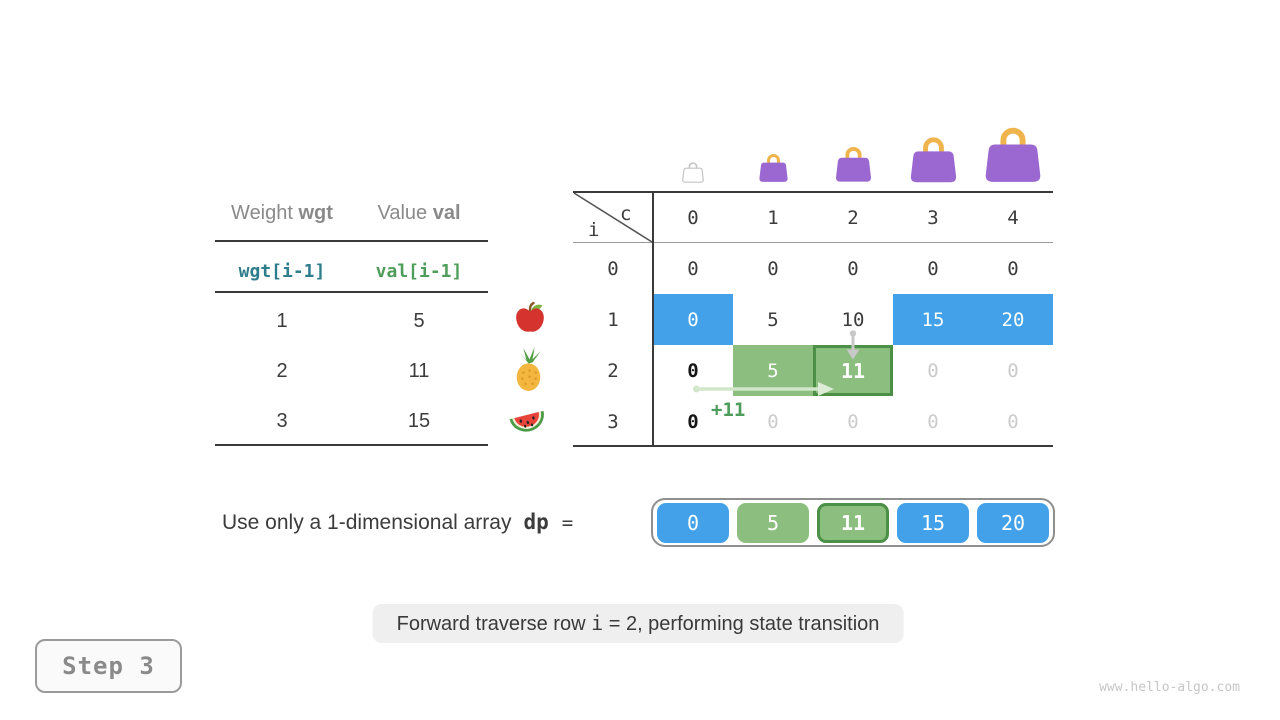 This screenshot has height=720, width=1280. I want to click on item-weight-2: 3, so click(282, 421).